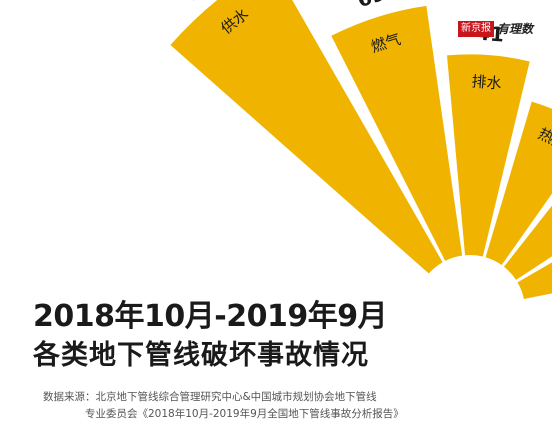  Describe the element at coordinates (371, 6) in the screenshot. I see `value-label-1: 69` at that location.